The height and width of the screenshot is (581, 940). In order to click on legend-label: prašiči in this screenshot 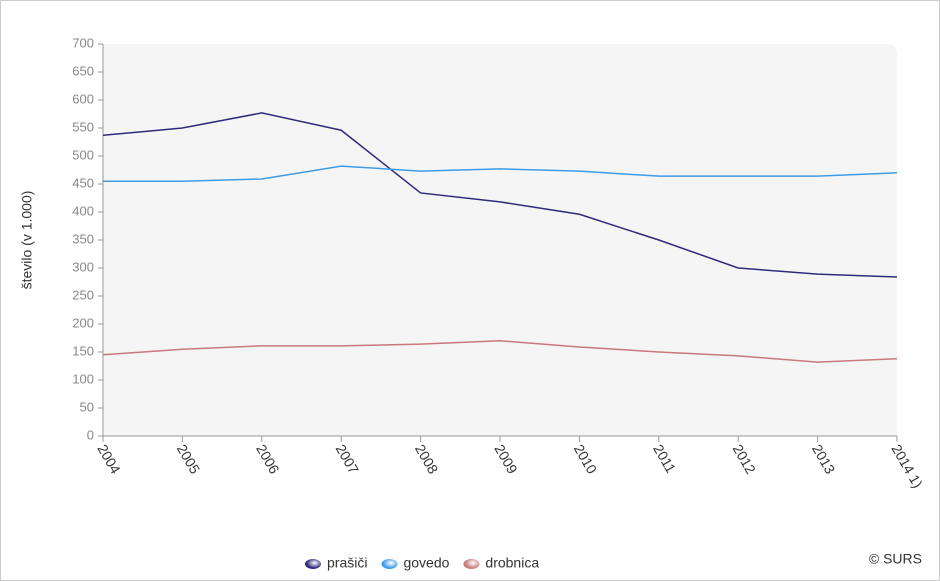, I will do `click(347, 563)`.